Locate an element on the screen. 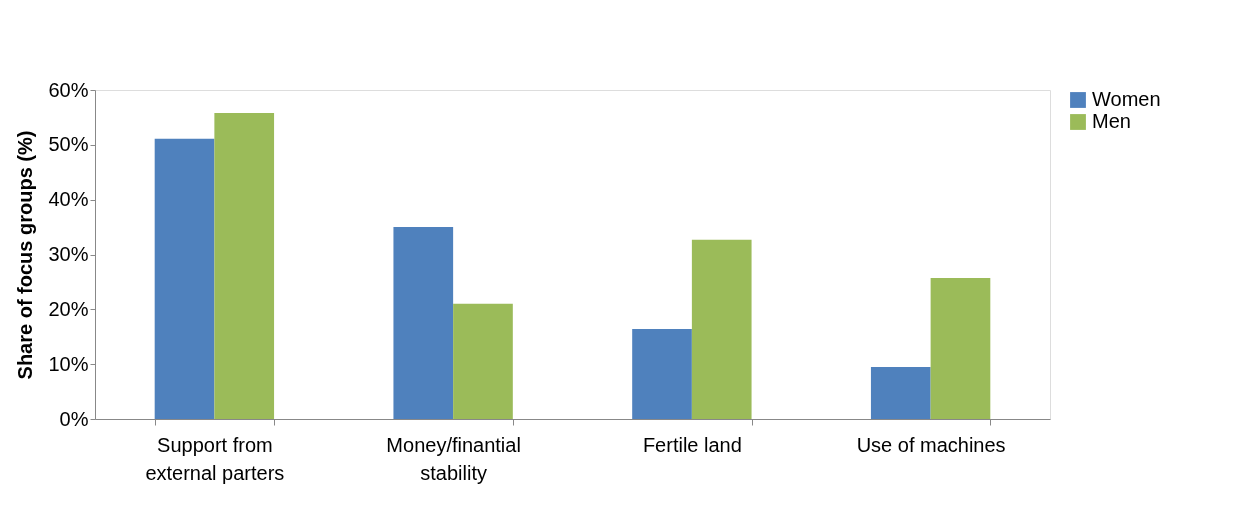  y-tick-label: 10% is located at coordinates (68, 363).